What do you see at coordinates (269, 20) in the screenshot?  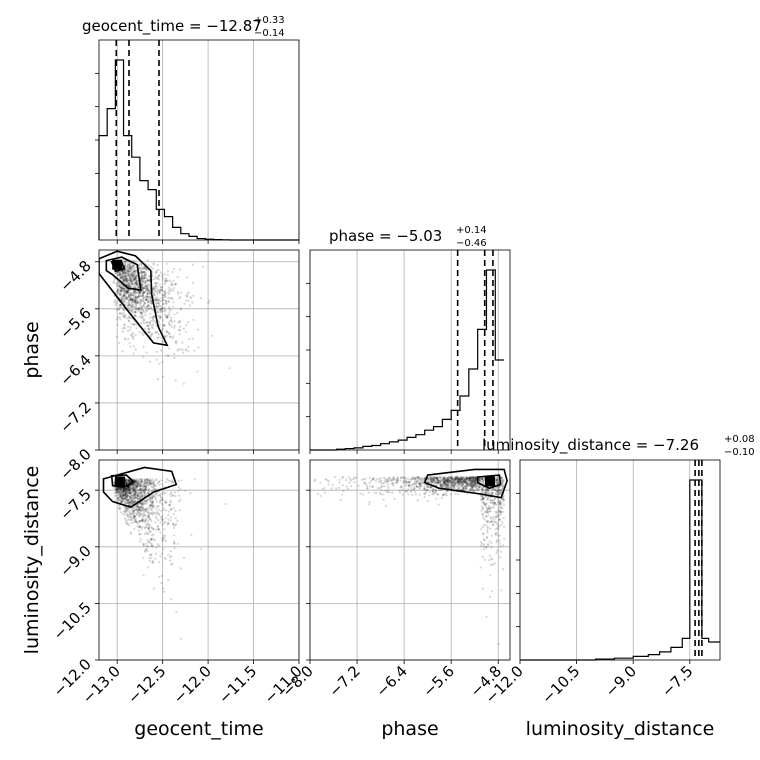 I see `title-geocent-time-plus: +0.33` at bounding box center [269, 20].